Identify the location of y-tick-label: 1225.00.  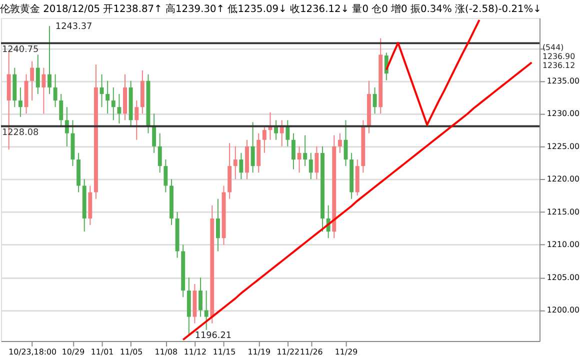
(563, 146).